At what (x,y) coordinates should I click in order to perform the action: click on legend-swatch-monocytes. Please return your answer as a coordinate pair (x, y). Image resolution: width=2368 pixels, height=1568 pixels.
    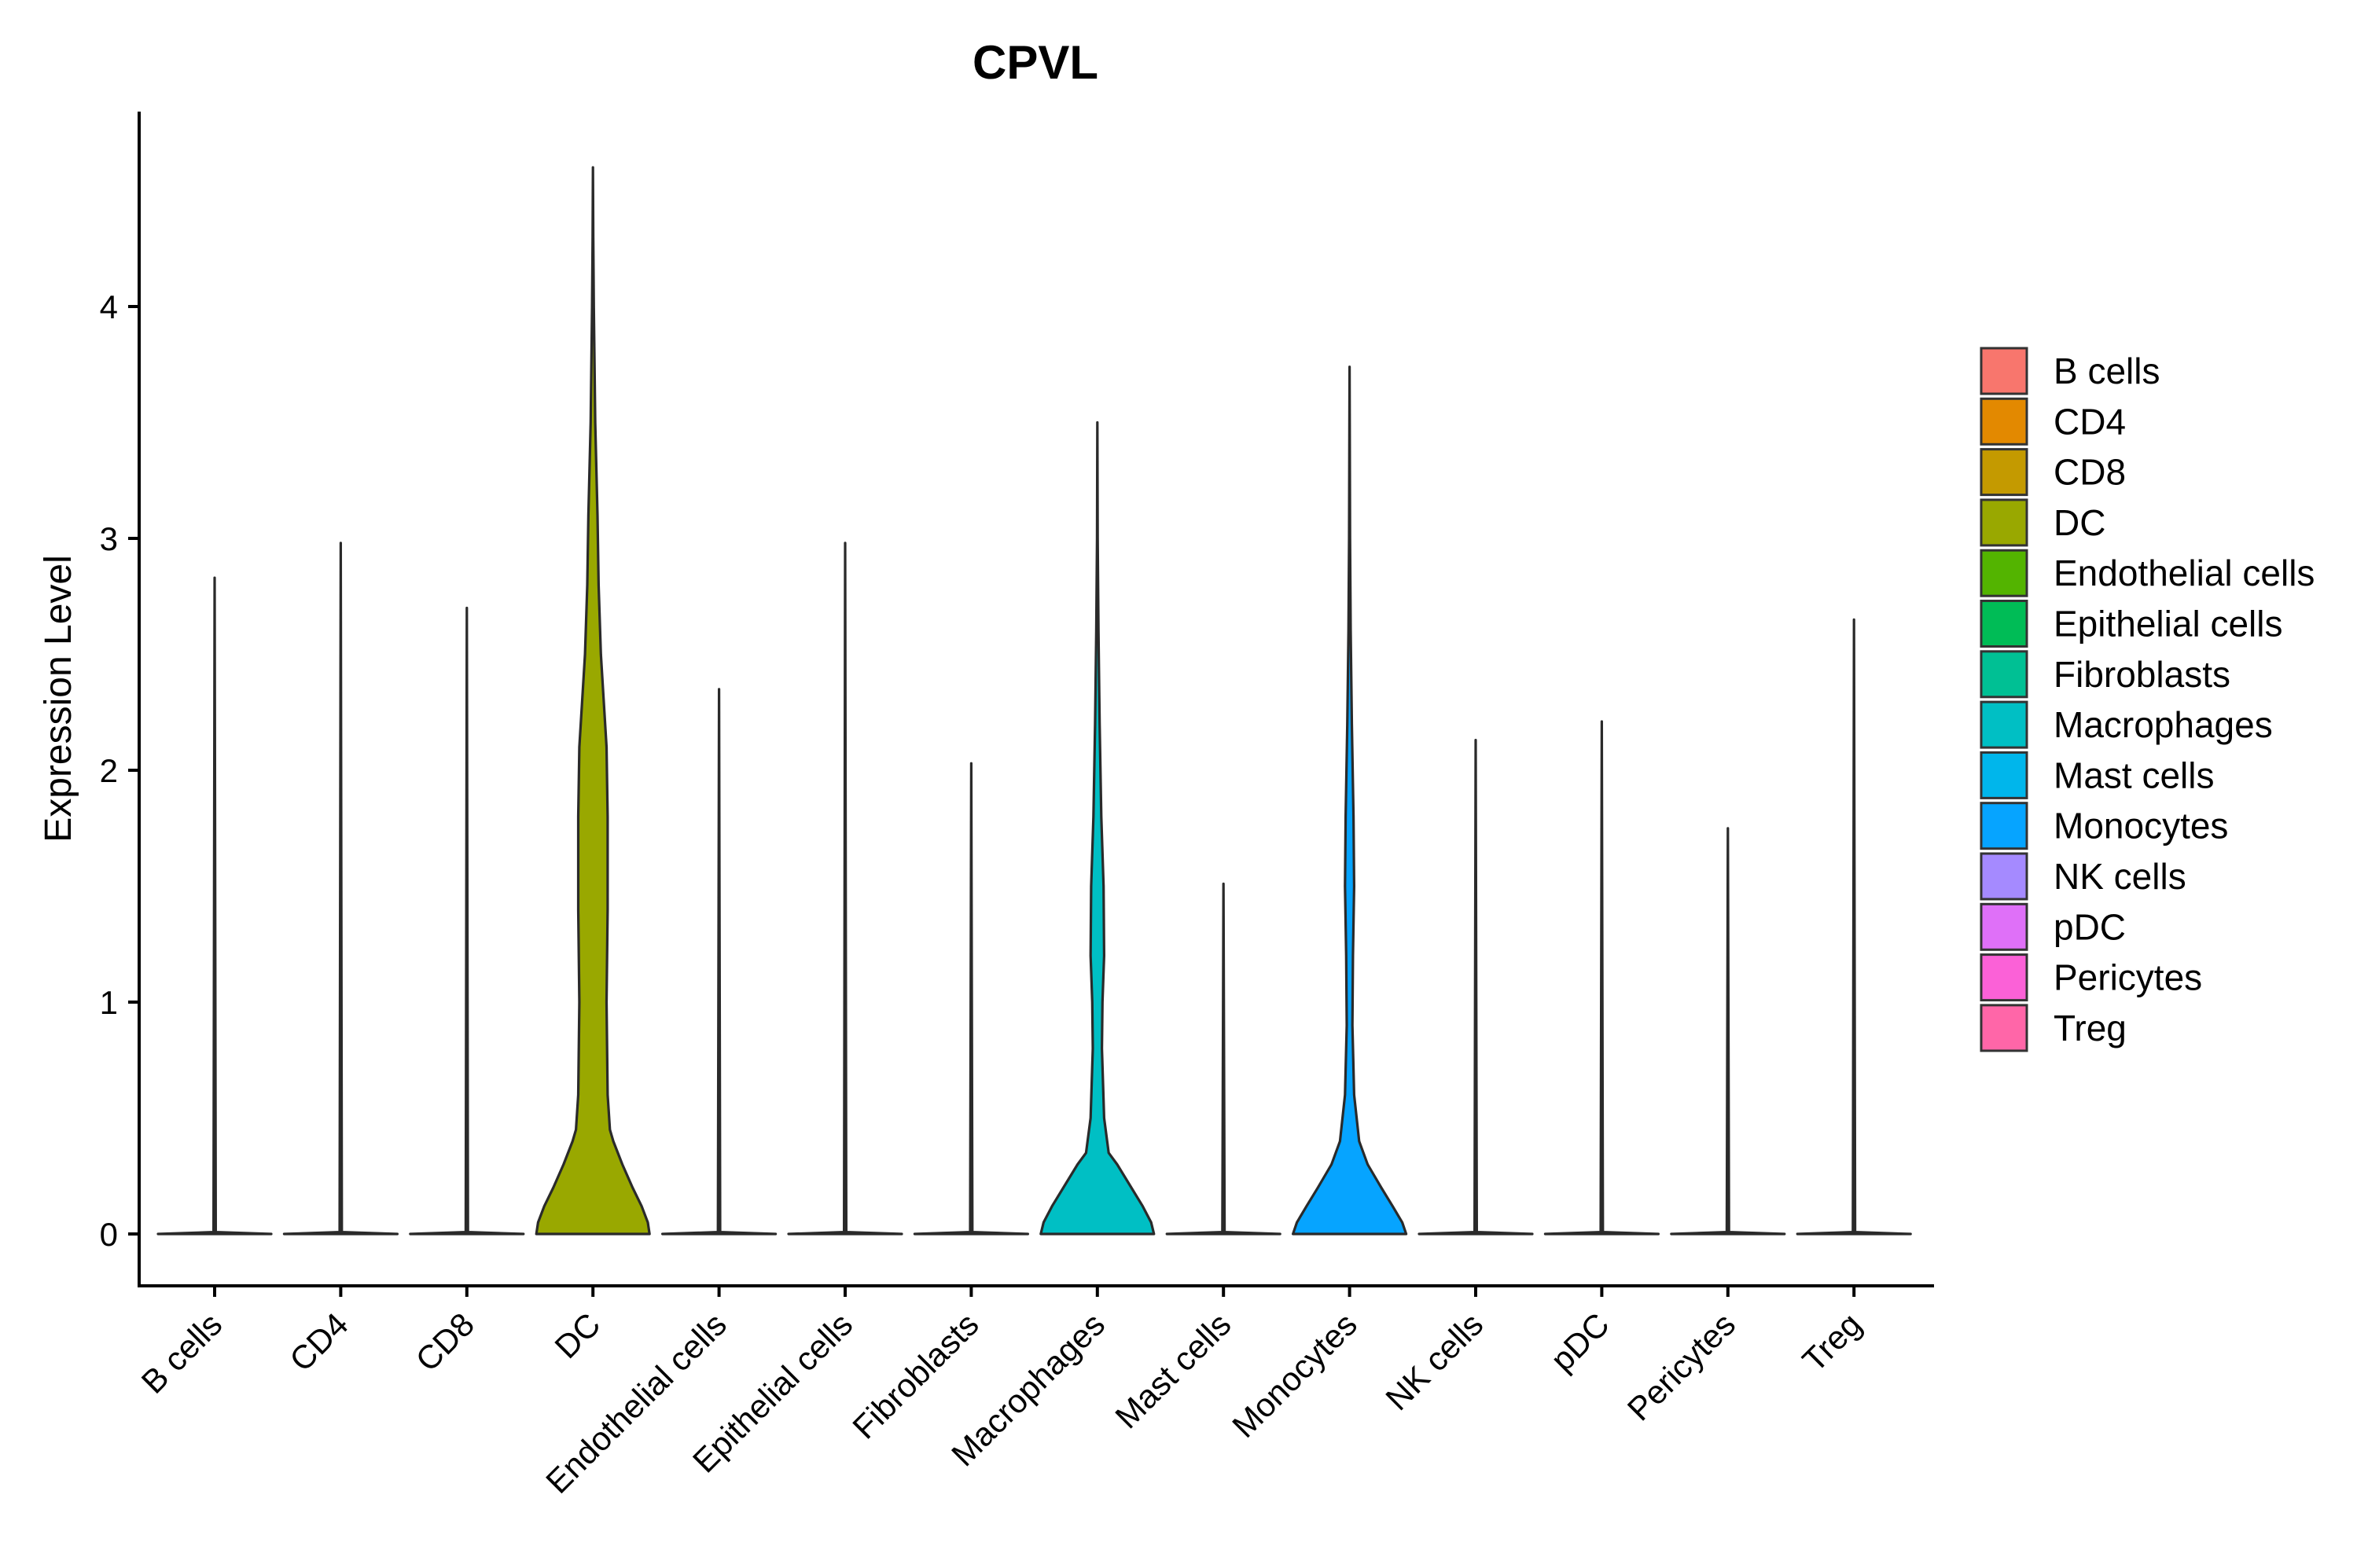
    Looking at the image, I should click on (2004, 826).